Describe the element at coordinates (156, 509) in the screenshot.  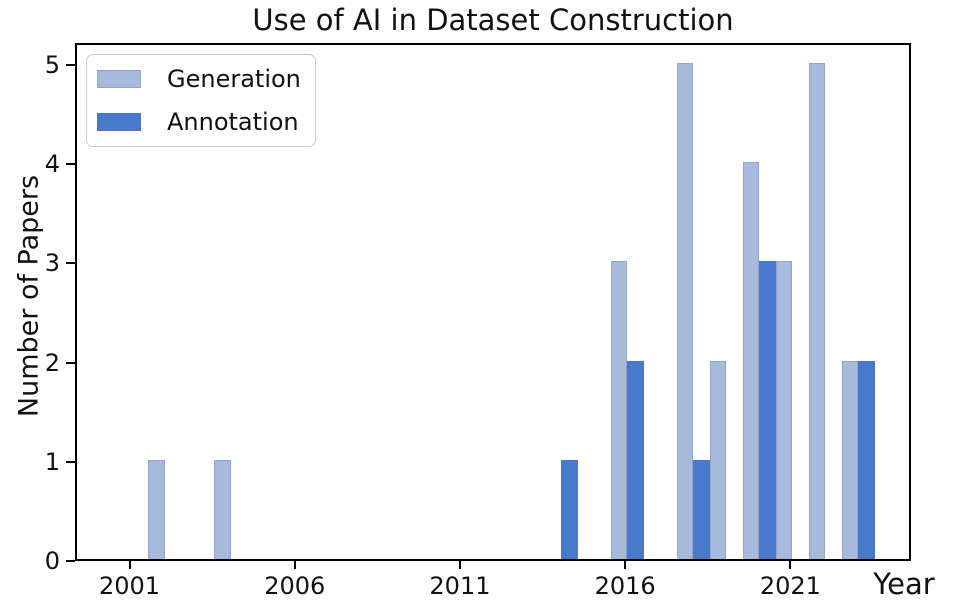
I see `bar-generation-2002` at that location.